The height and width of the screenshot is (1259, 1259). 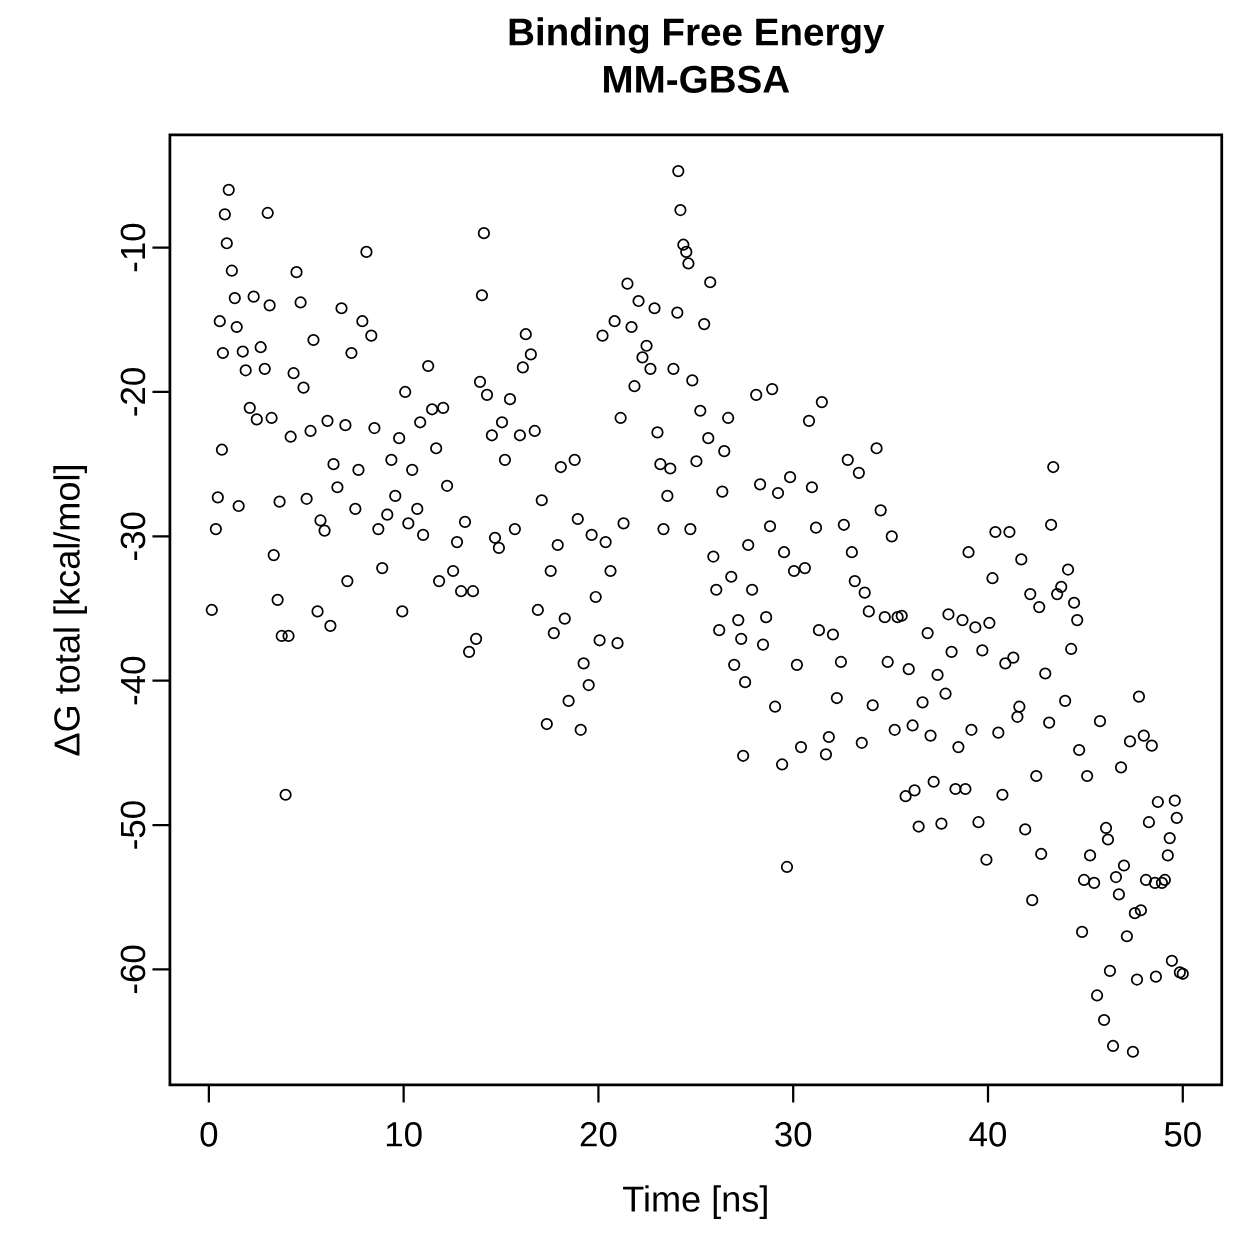 What do you see at coordinates (133, 392) in the screenshot?
I see `y-tick-label: -20` at bounding box center [133, 392].